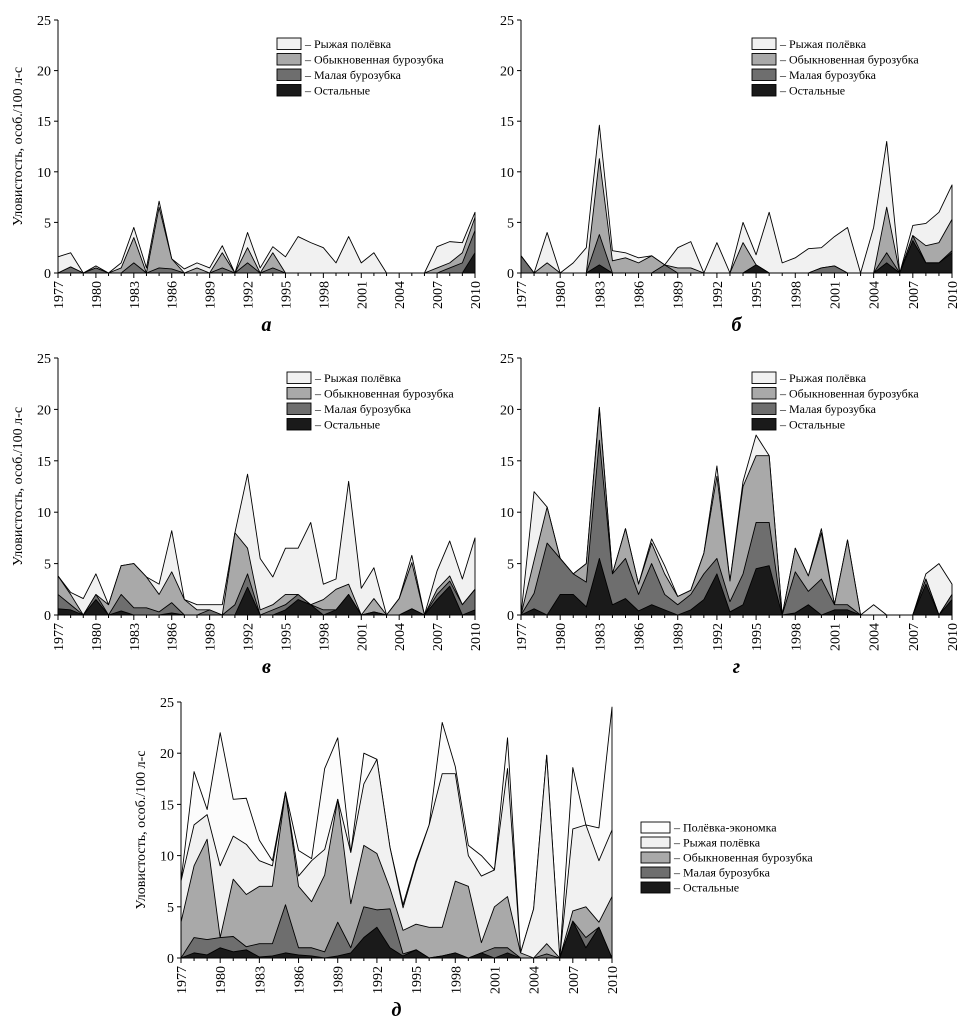 This screenshot has height=1030, width=960. I want to click on chart-д-legend-label: – Рыжая полёвка, so click(717, 843).